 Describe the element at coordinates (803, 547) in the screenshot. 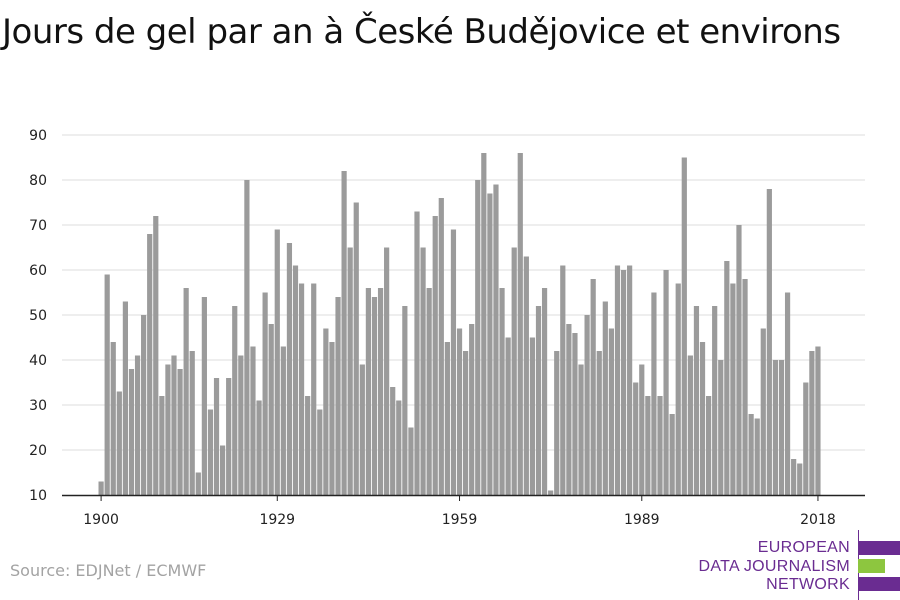

I see `logo-line-1: EUROPEAN` at that location.